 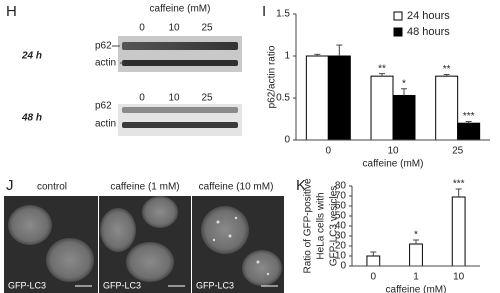 What do you see at coordinates (321, 225) in the screenshot?
I see `y-axis-label: HeLa cells with` at bounding box center [321, 225].